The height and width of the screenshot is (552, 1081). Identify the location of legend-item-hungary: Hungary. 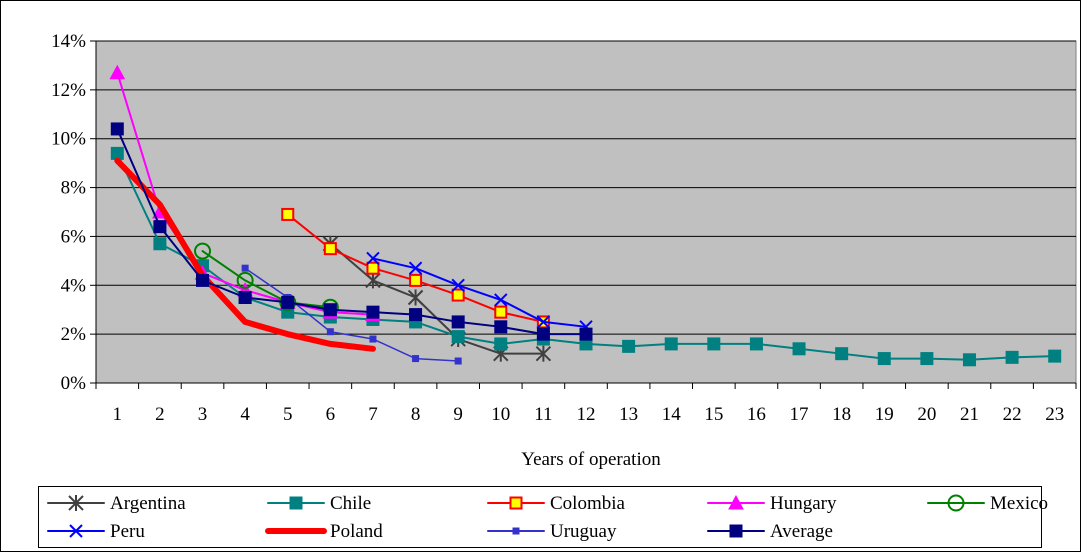
(772, 503).